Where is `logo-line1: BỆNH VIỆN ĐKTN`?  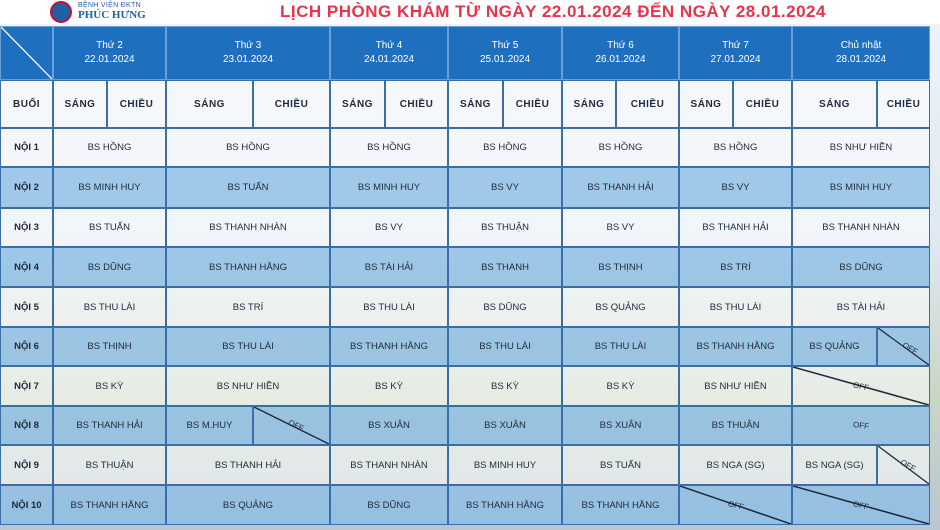
logo-line1: BỆNH VIỆN ĐKTN is located at coordinates (109, 5).